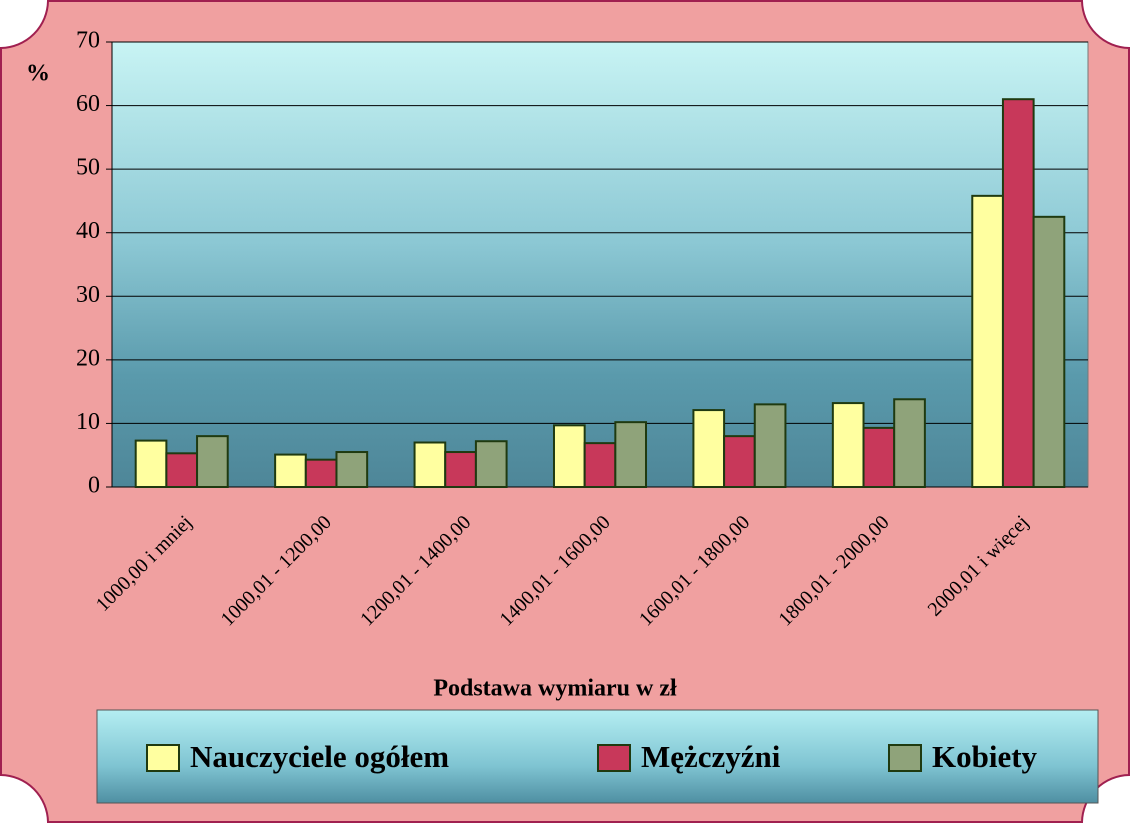  What do you see at coordinates (88, 422) in the screenshot?
I see `y-tick-label: 10` at bounding box center [88, 422].